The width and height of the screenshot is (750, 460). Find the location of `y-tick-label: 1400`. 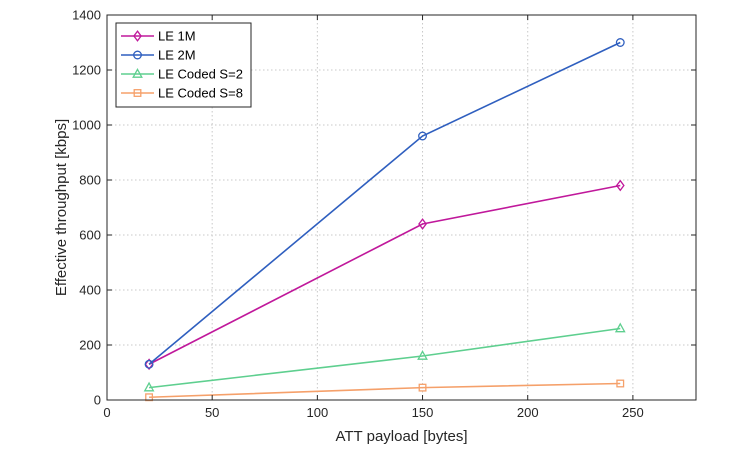

y-tick-label: 1400 is located at coordinates (86, 15).